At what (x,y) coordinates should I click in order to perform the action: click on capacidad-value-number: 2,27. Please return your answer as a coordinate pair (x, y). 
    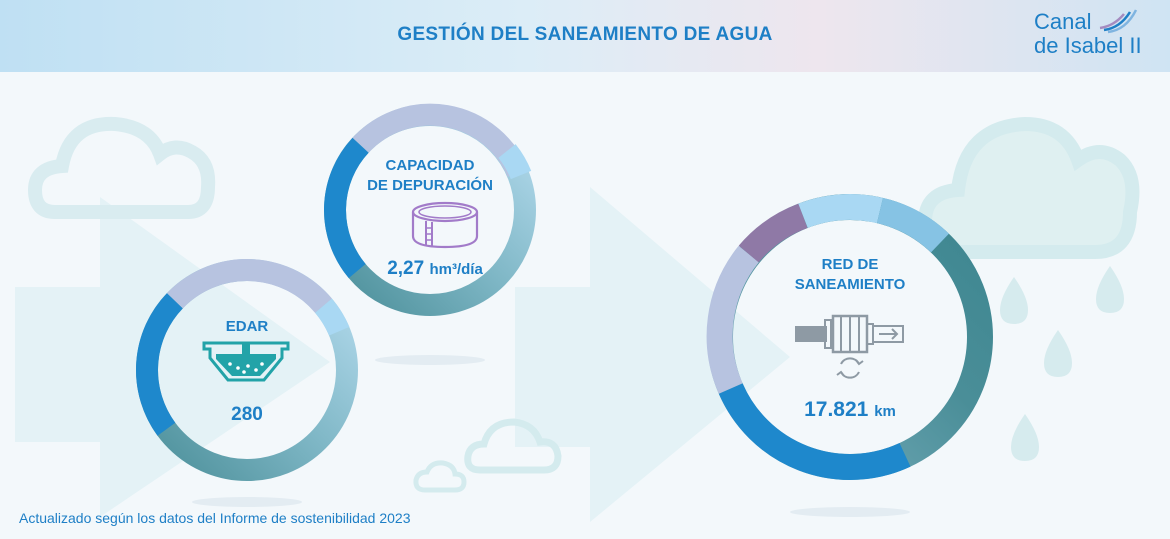
    Looking at the image, I should click on (406, 268).